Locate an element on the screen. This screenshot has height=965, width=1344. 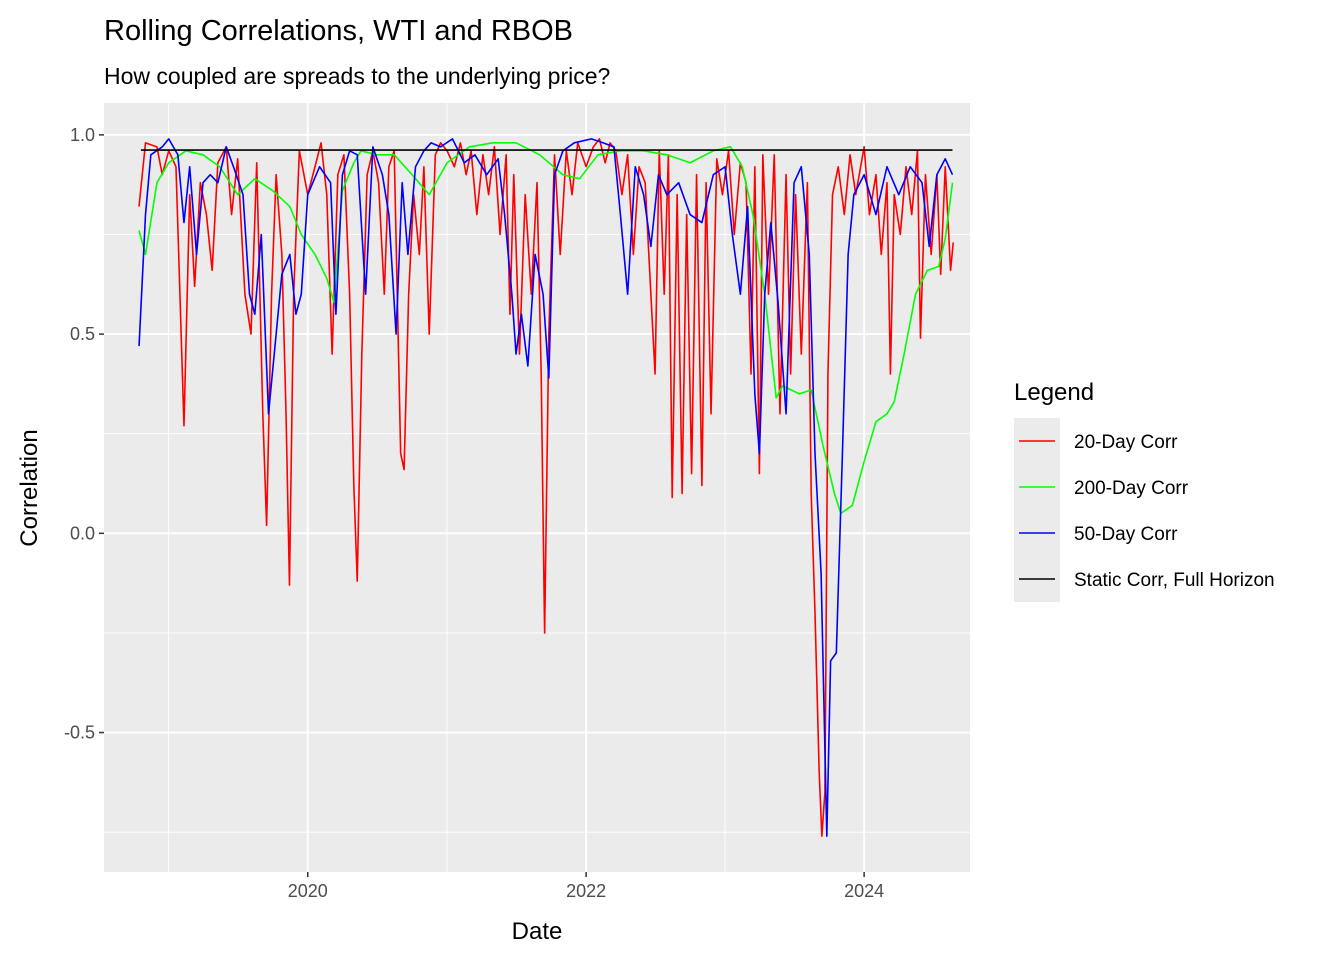
x-axis-title: Date is located at coordinates (537, 931).